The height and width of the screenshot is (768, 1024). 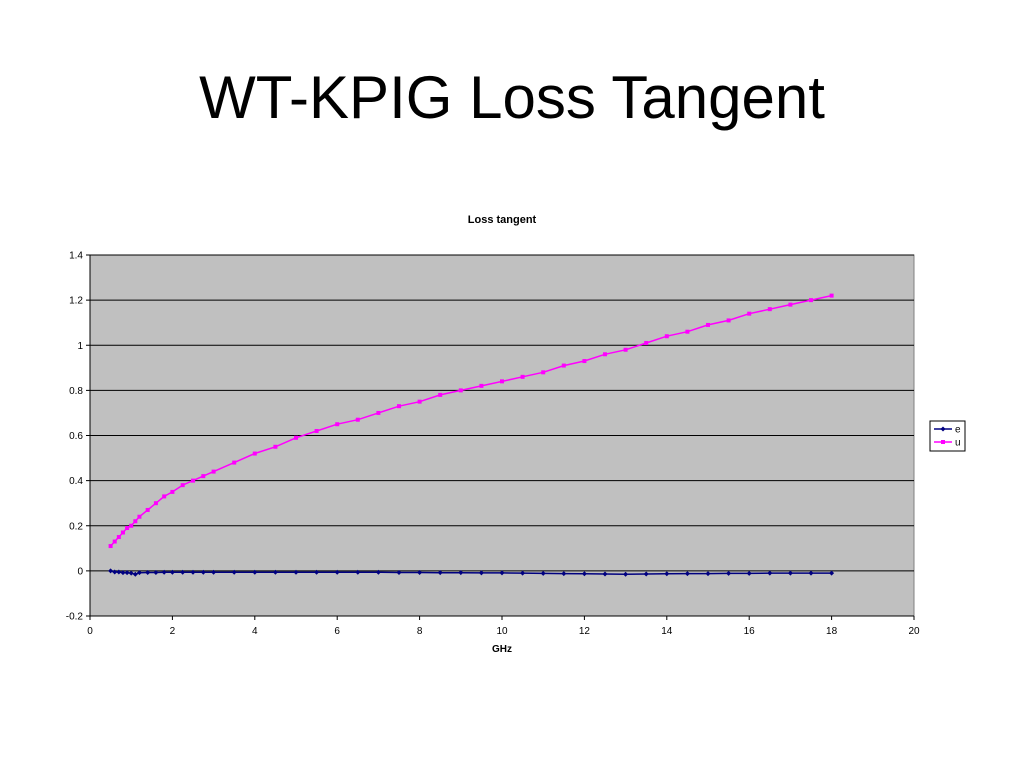 What do you see at coordinates (585, 631) in the screenshot?
I see `x-tick-label: 12` at bounding box center [585, 631].